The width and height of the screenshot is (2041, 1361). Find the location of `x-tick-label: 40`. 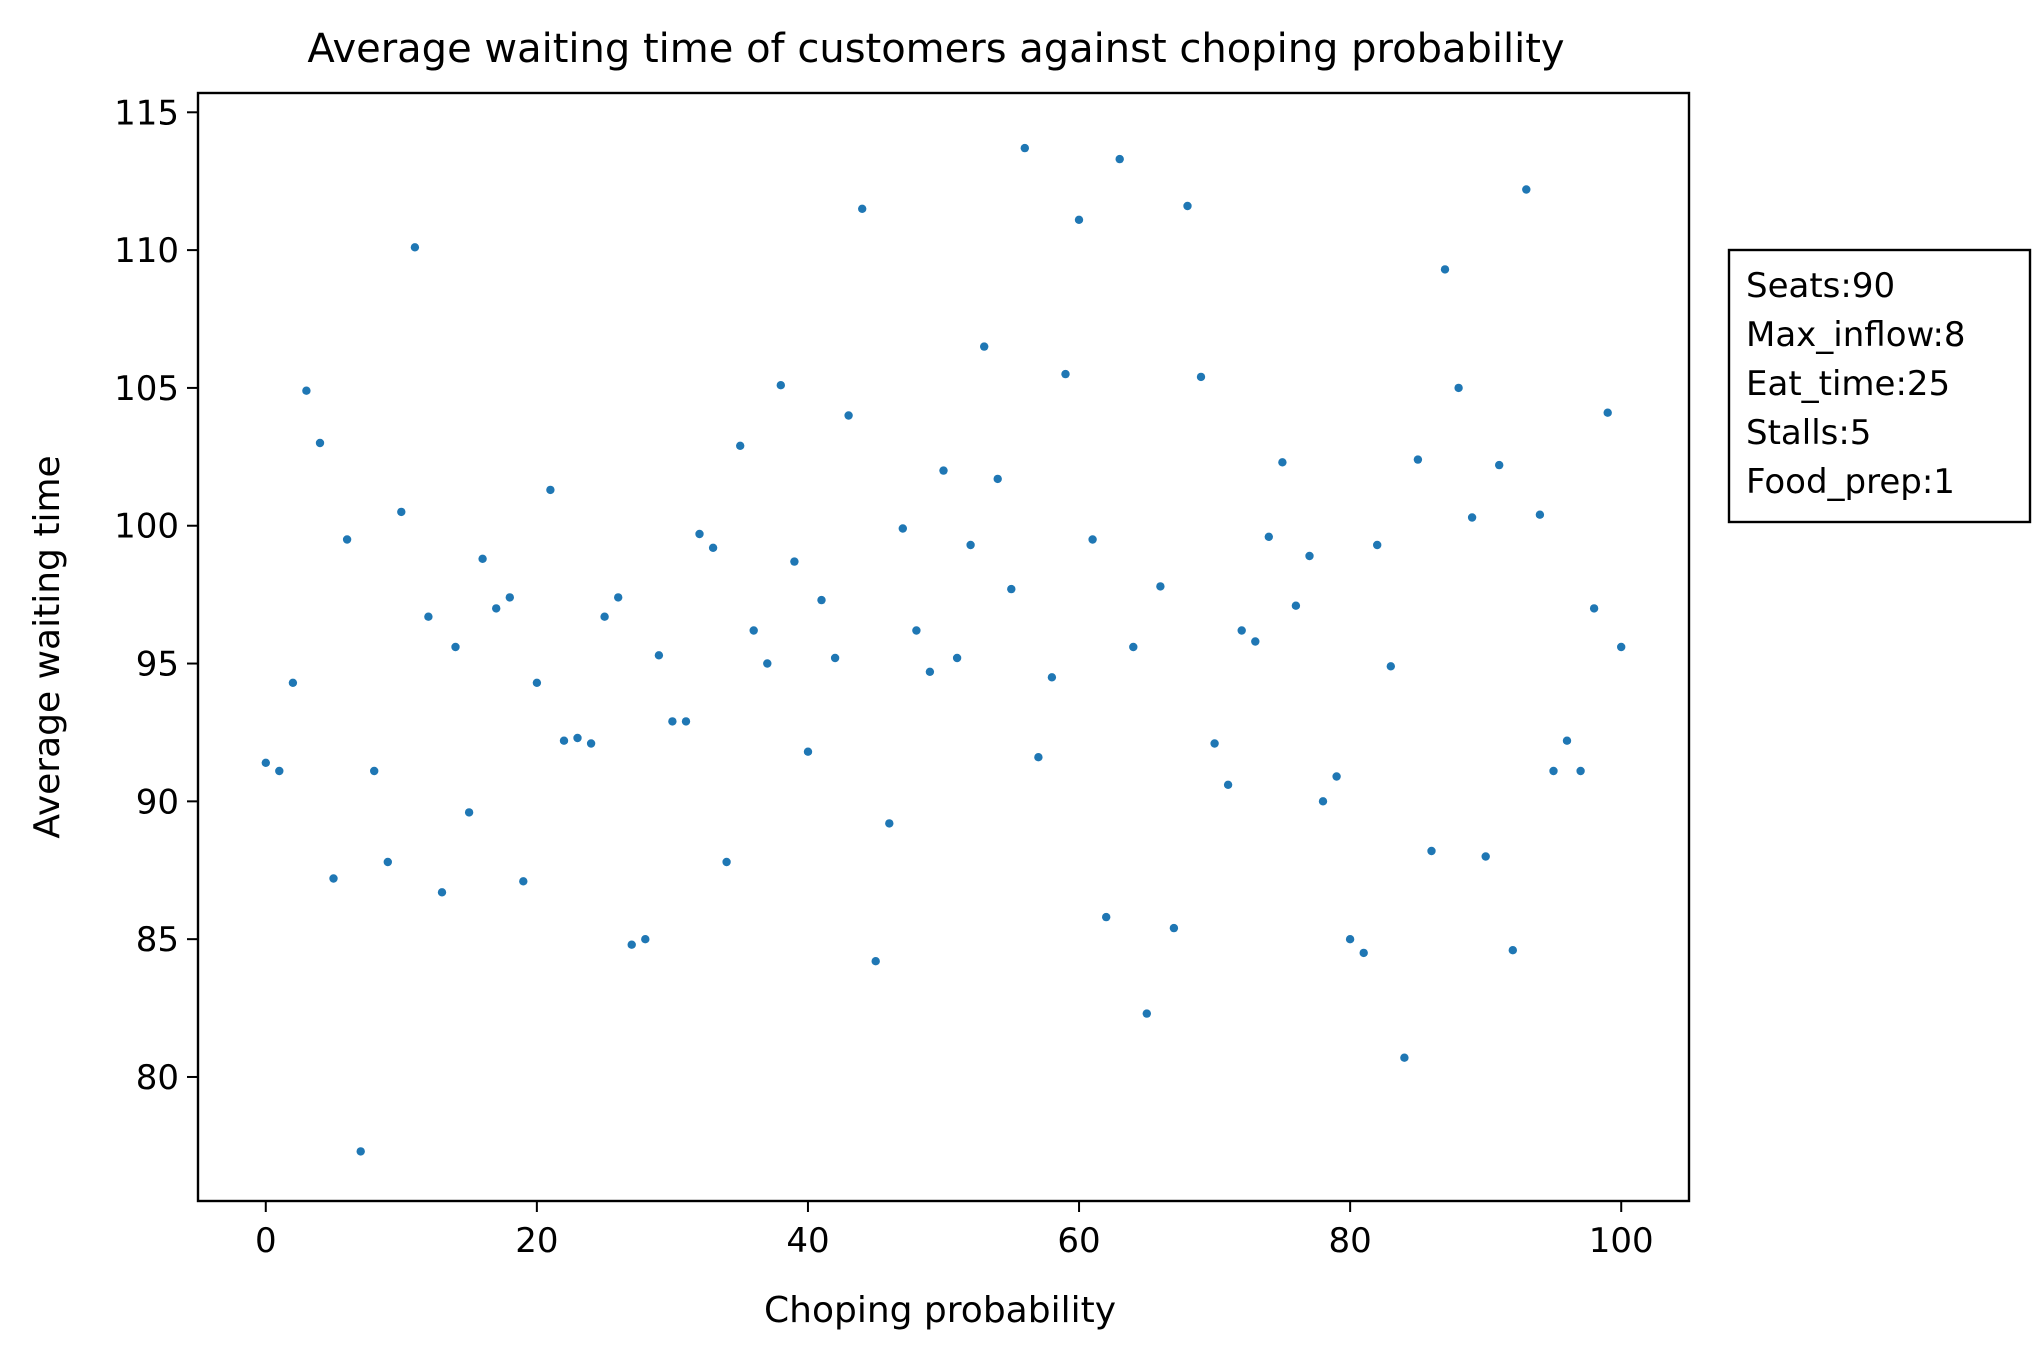

x-tick-label: 40 is located at coordinates (807, 1241).